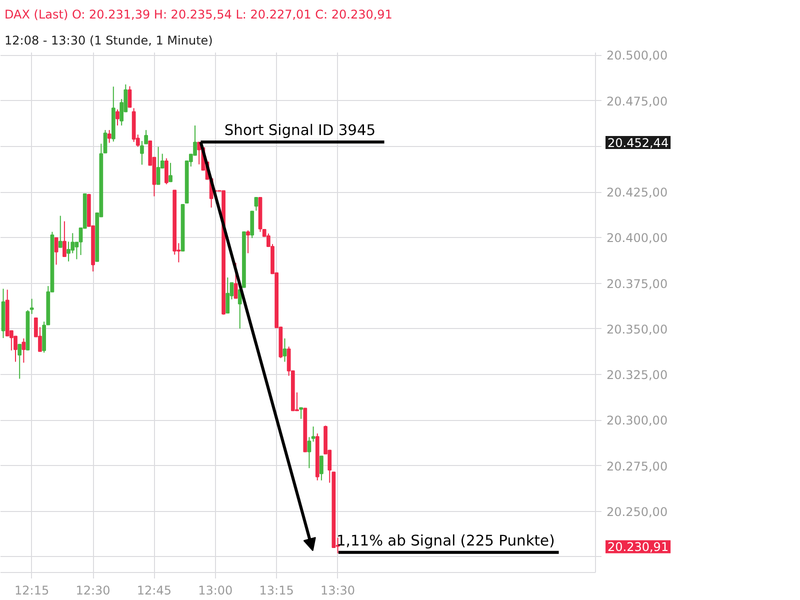 The image size is (800, 600). What do you see at coordinates (445, 541) in the screenshot?
I see `annotation: 1,11% ab Signal (225 Punkte)` at bounding box center [445, 541].